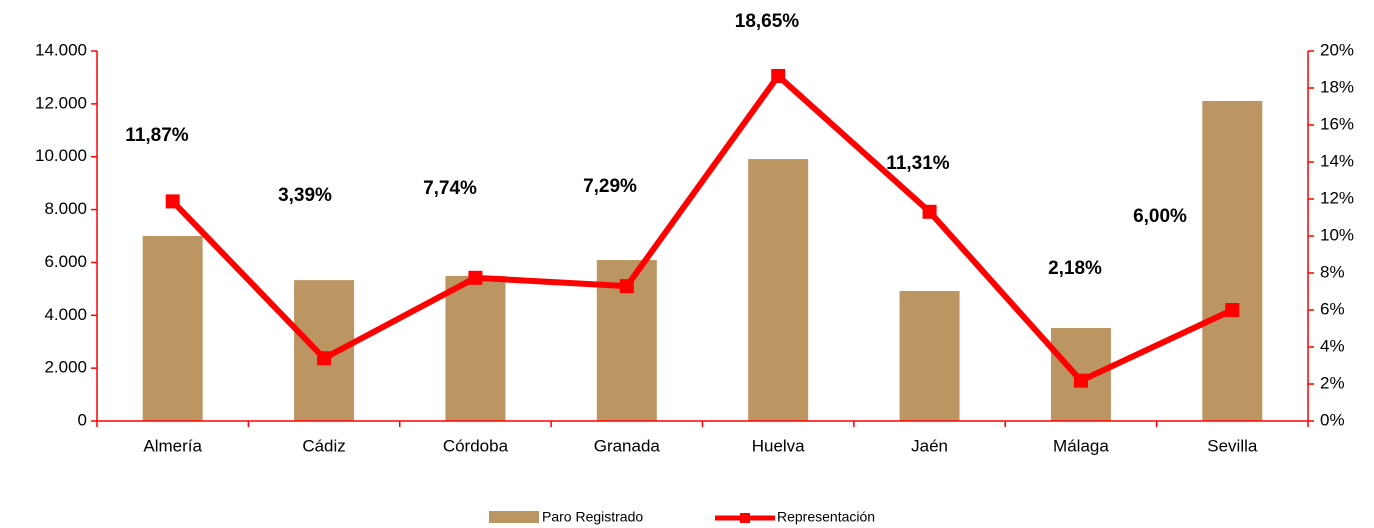 This screenshot has width=1374, height=528. What do you see at coordinates (450, 188) in the screenshot?
I see `data-label: 7,74%` at bounding box center [450, 188].